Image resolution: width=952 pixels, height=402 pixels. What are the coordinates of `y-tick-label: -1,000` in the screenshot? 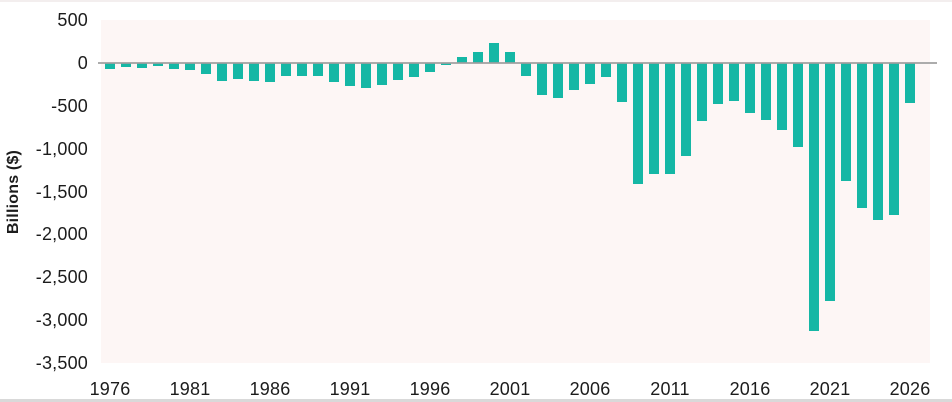 It's located at (61, 148).